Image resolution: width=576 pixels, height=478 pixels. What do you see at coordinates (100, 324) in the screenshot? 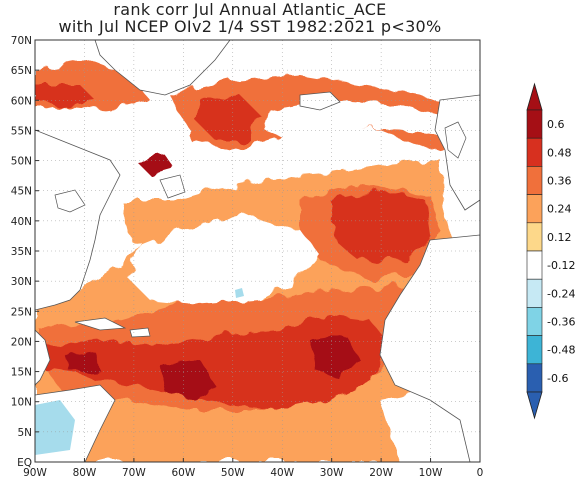
I see `cuba` at bounding box center [100, 324].